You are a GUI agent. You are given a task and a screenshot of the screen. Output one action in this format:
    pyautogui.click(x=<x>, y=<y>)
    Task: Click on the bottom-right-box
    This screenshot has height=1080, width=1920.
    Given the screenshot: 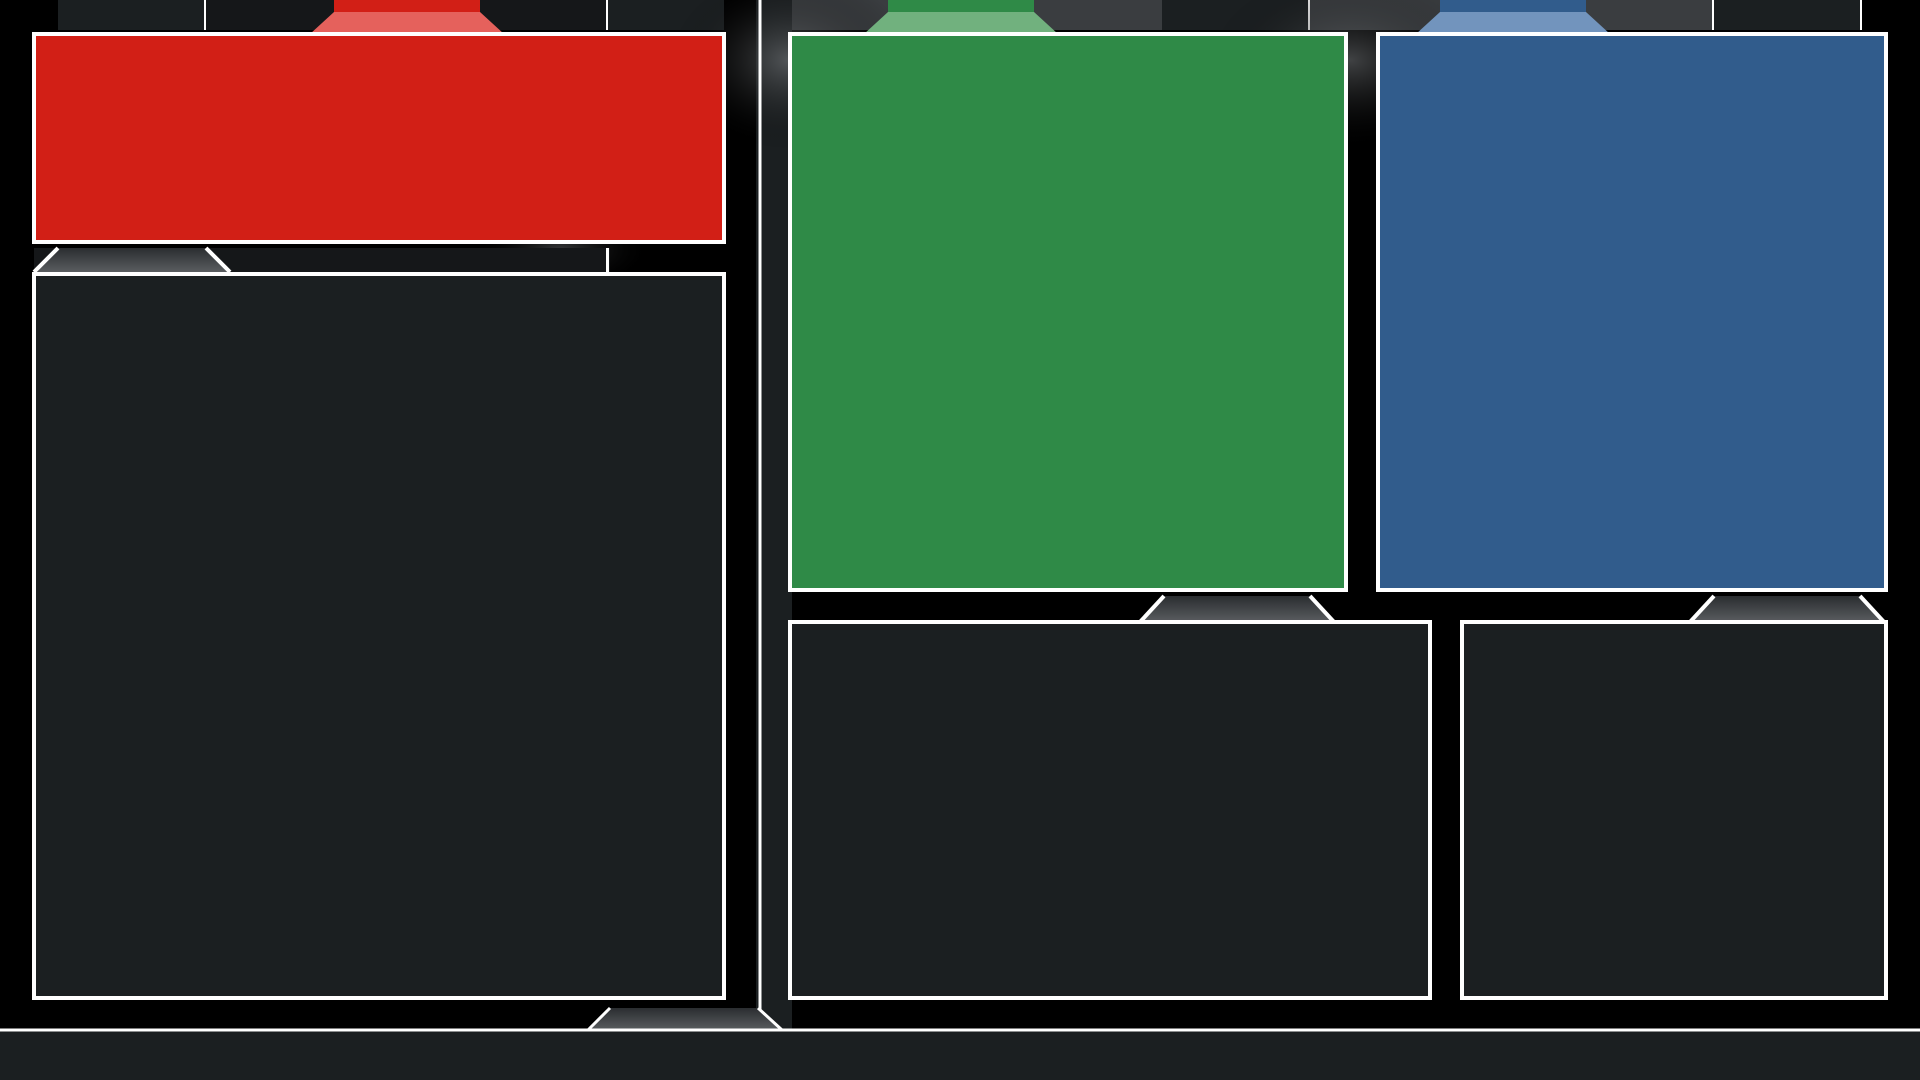 What is the action you would take?
    pyautogui.click(x=1674, y=810)
    